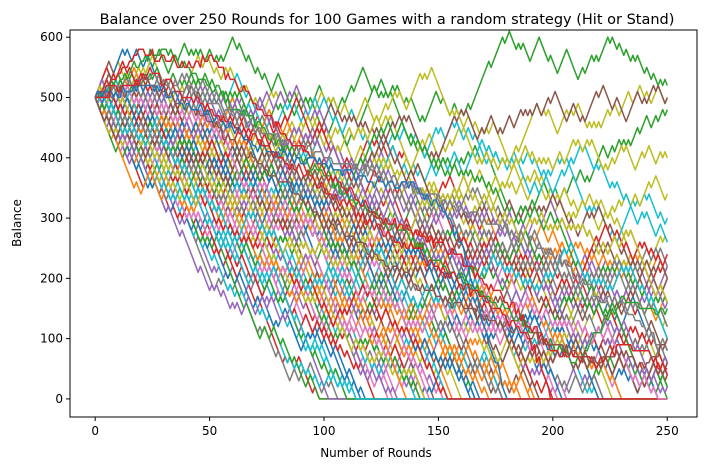 Image resolution: width=714 pixels, height=470 pixels. Describe the element at coordinates (51, 98) in the screenshot. I see `y-tick-label: 500` at that location.